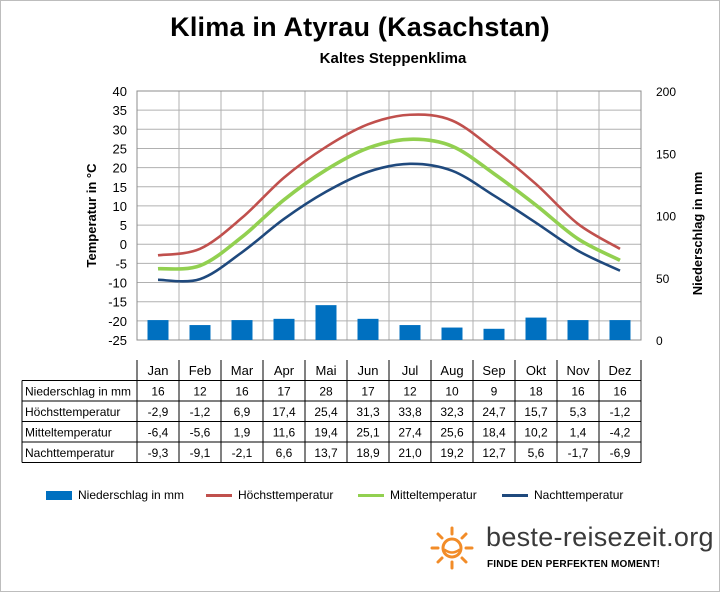  What do you see at coordinates (389, 322) in the screenshot?
I see `precip-bars` at bounding box center [389, 322].